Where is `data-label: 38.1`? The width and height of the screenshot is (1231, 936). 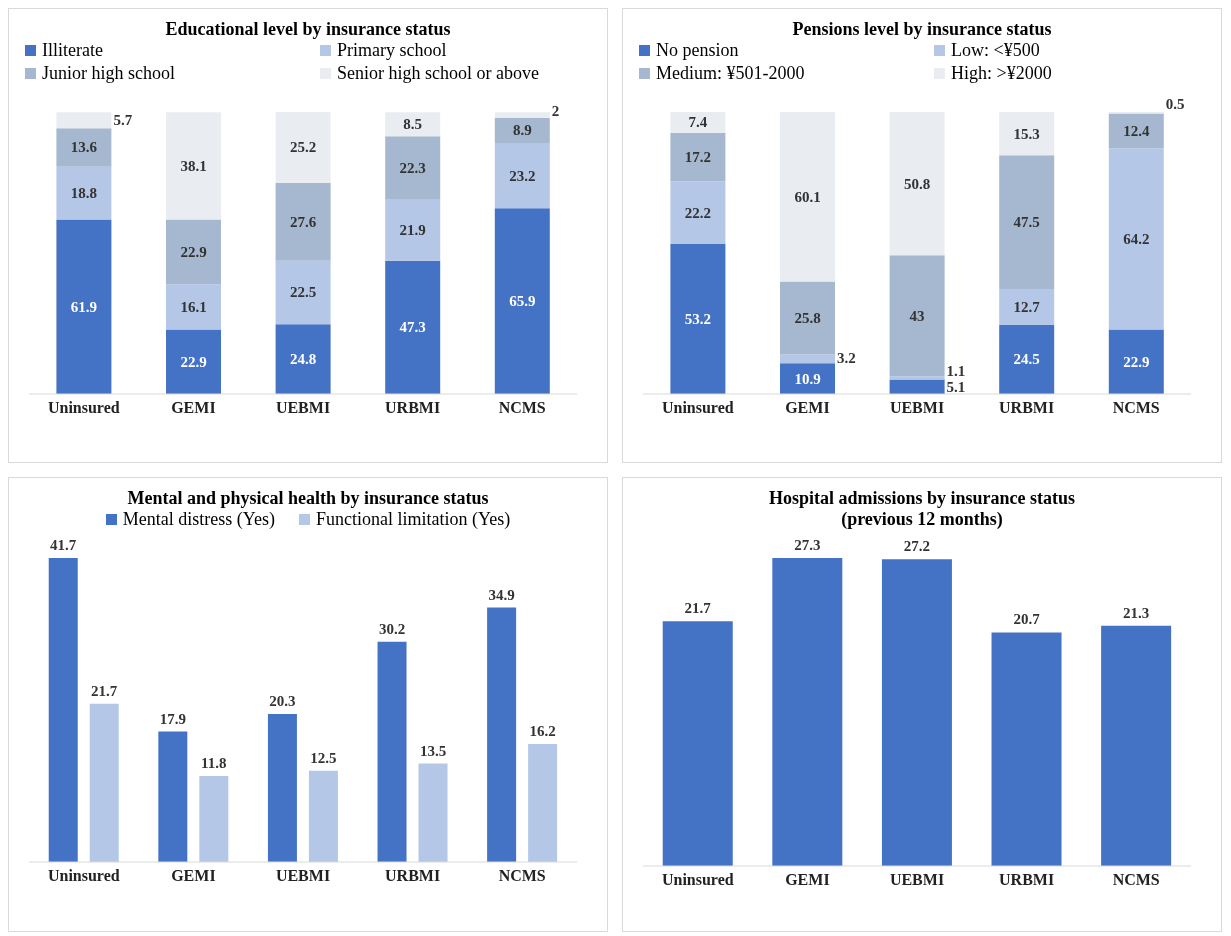 data-label: 38.1 is located at coordinates (193, 165).